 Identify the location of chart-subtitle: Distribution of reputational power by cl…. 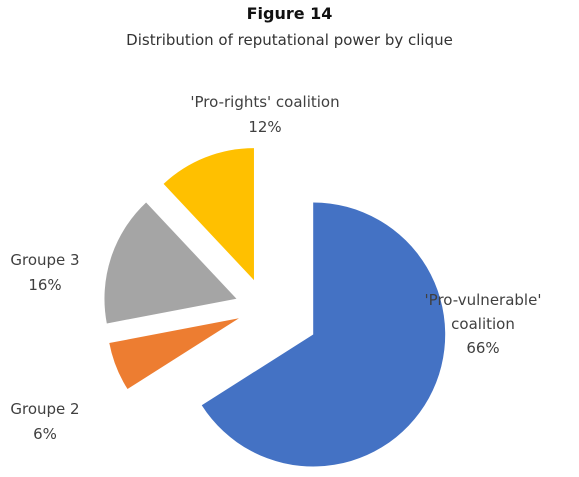
(289, 40).